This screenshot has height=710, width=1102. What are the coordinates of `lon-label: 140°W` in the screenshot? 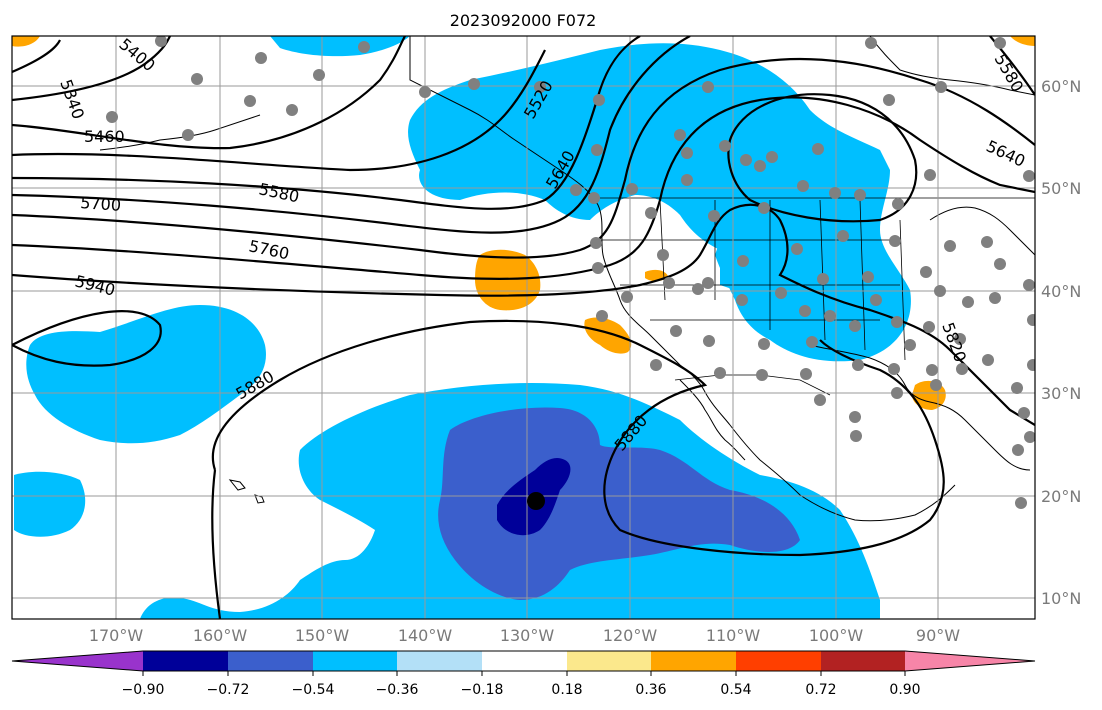 It's located at (425, 635).